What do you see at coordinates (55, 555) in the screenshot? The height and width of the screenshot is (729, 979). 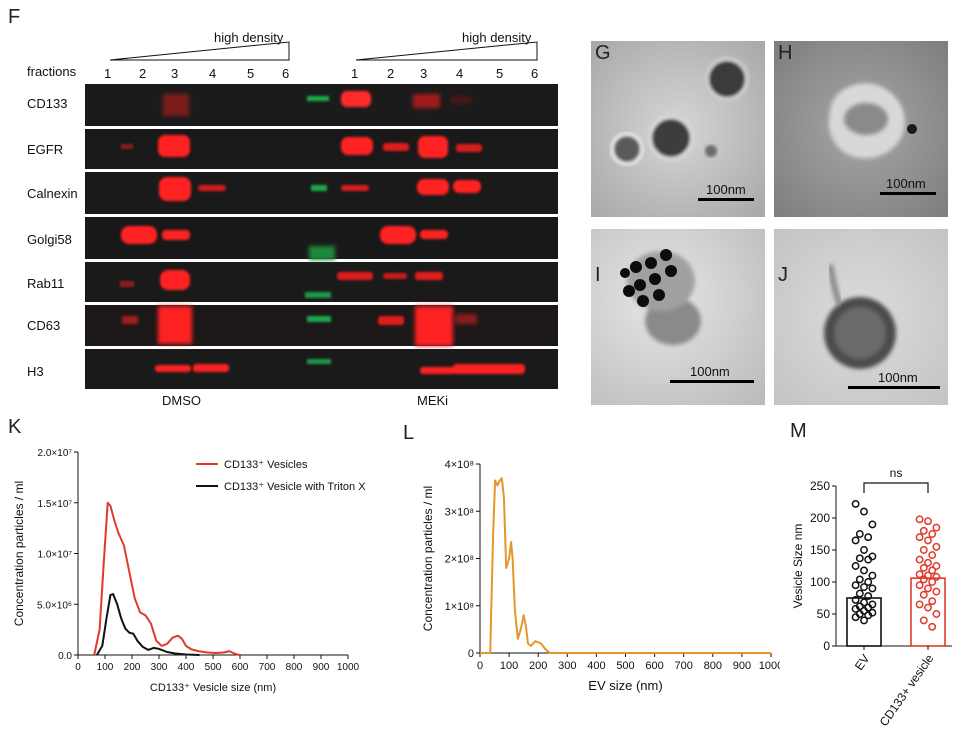 I see `y-tick-label: 1.0×10⁷` at bounding box center [55, 555].